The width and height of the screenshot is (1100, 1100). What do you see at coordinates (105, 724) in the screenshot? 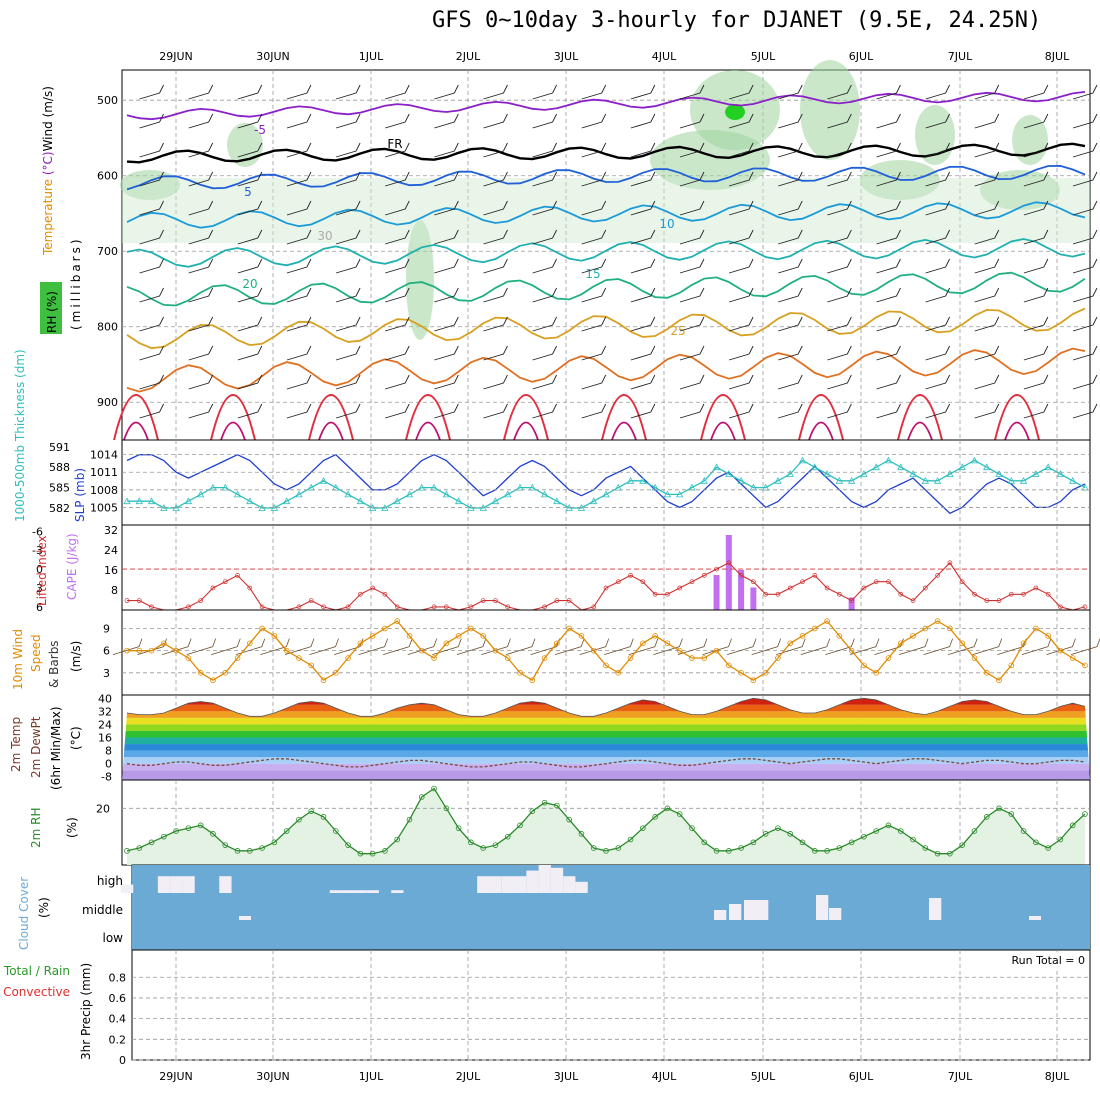
I see `temp-tick-label: 24` at bounding box center [105, 724].